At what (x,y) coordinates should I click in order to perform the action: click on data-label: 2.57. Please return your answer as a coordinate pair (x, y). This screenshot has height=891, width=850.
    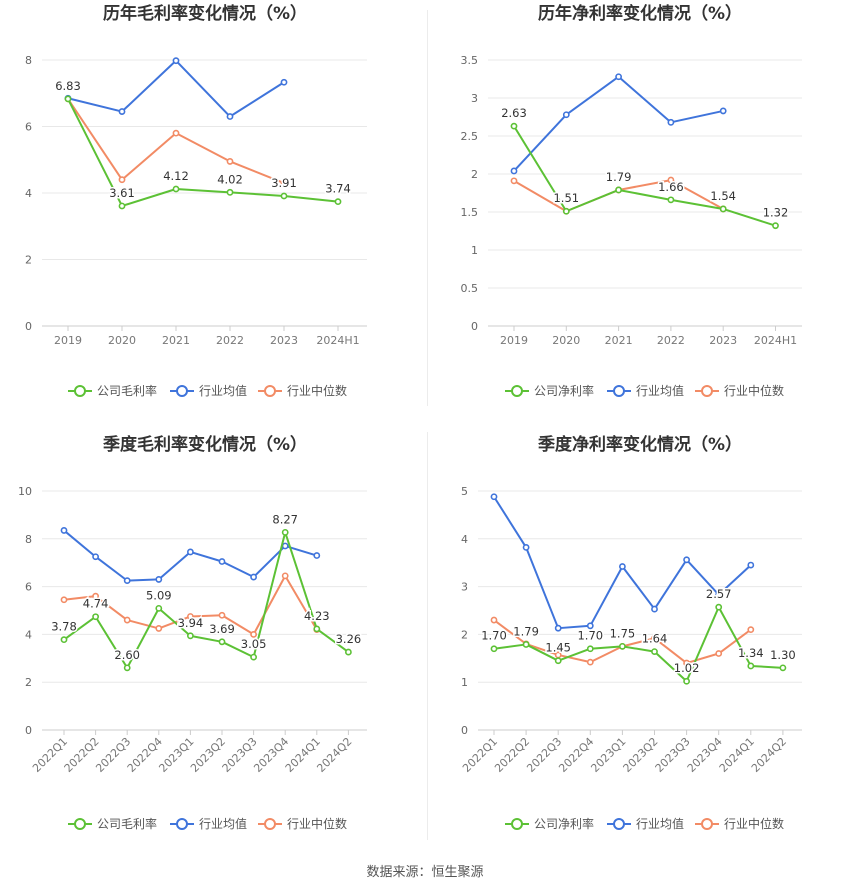
    Looking at the image, I should click on (719, 594).